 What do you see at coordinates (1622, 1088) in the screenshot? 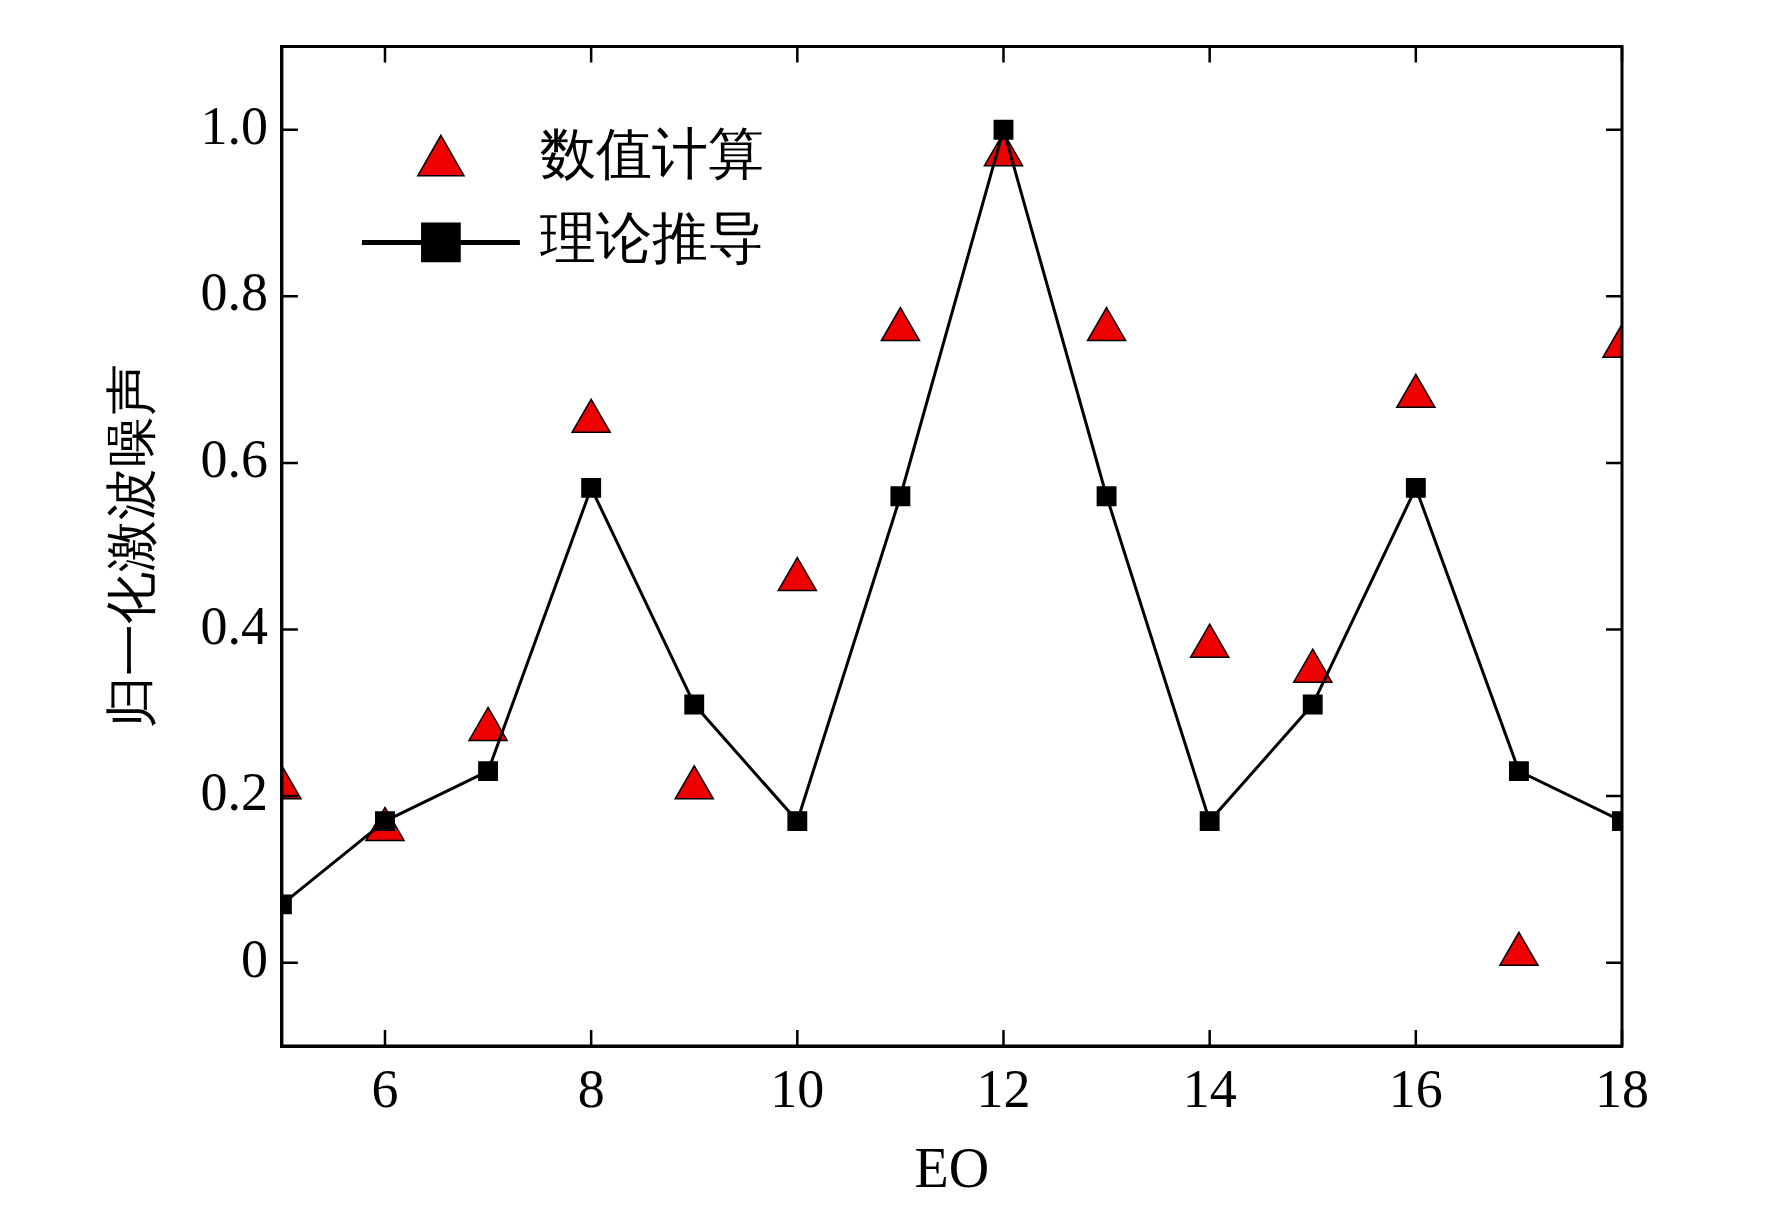
I see `x-tick-label: 18` at bounding box center [1622, 1088].